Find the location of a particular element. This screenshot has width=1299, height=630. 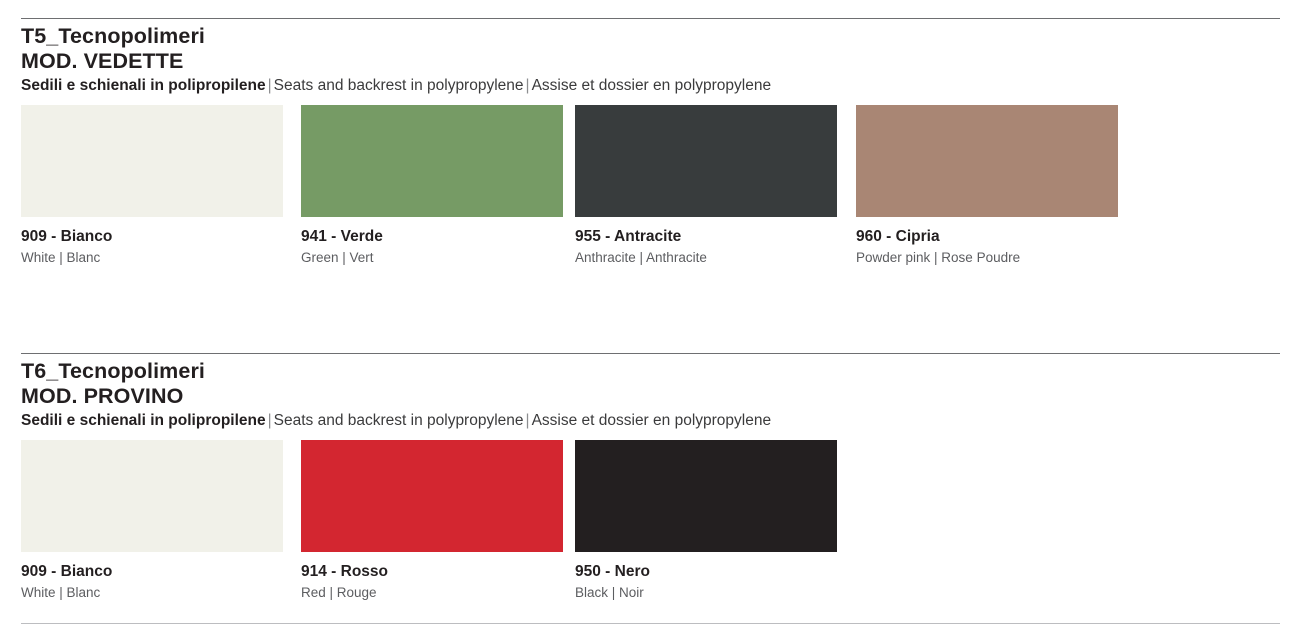

section-code: T6_Tecnopolimeri is located at coordinates (113, 371).